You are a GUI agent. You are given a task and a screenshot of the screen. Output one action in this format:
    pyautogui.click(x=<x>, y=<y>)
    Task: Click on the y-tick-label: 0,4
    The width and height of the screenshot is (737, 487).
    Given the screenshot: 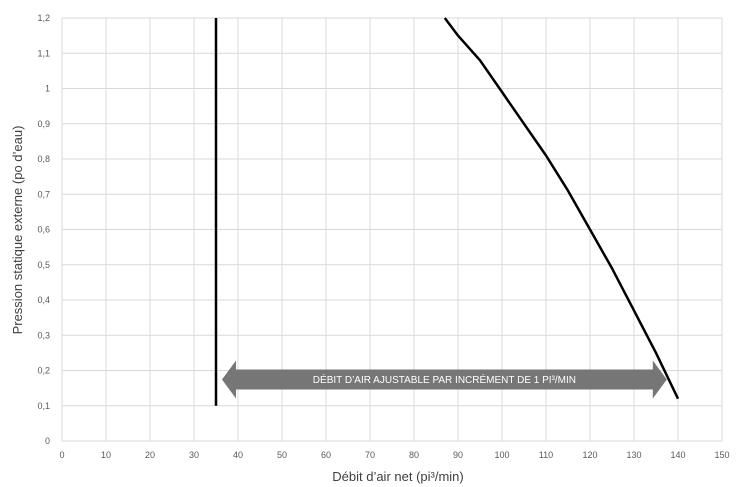 What is the action you would take?
    pyautogui.click(x=43, y=300)
    